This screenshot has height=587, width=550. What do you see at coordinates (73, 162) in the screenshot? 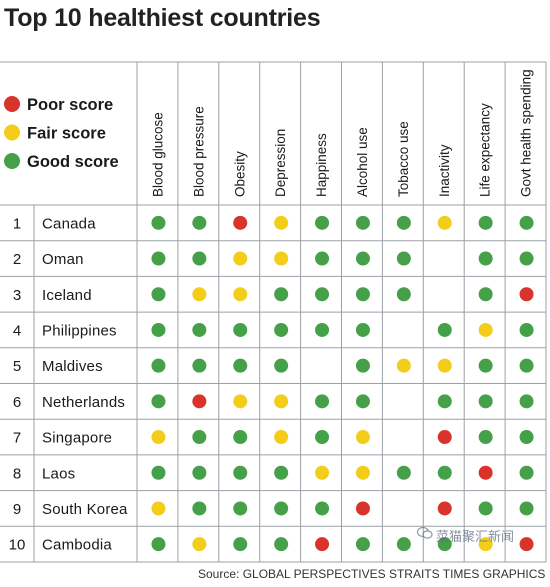
I see `legend-label: Good score` at bounding box center [73, 162].